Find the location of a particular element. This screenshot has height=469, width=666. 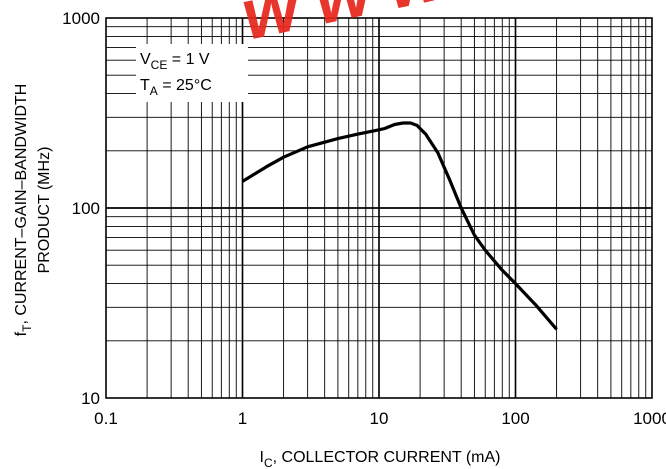

y-tick-label: 100 is located at coordinates (86, 208).